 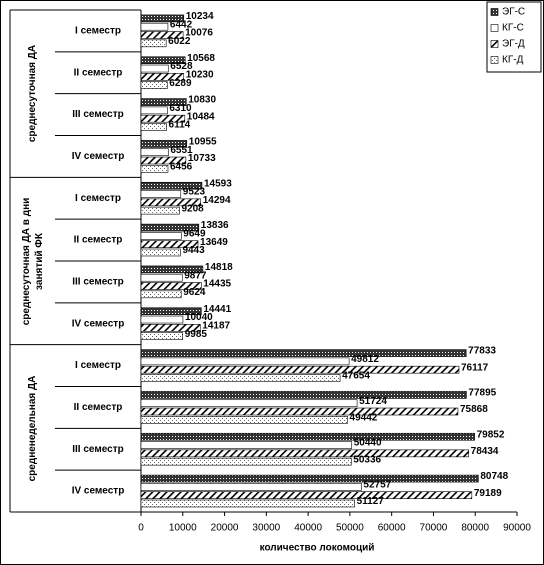 What do you see at coordinates (215, 225) in the screenshot?
I see `data-label: 13836` at bounding box center [215, 225].